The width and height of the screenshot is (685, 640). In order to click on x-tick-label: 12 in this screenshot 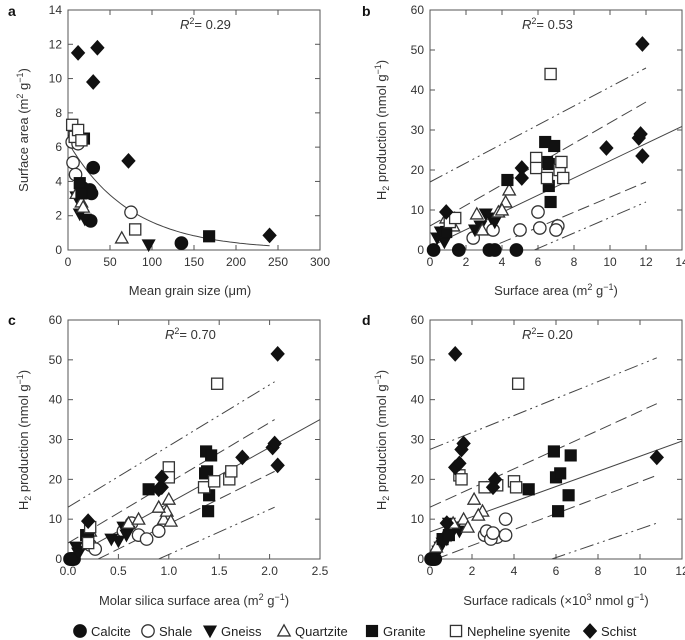, I will do `click(680, 571)`.